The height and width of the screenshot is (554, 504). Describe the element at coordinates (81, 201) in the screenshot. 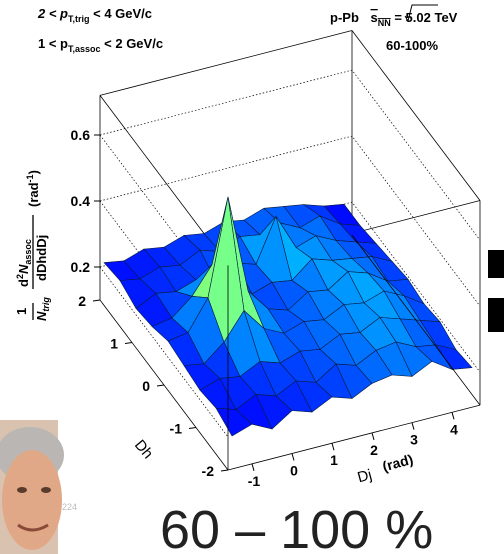

I see `z-tick-label: 0.4` at that location.